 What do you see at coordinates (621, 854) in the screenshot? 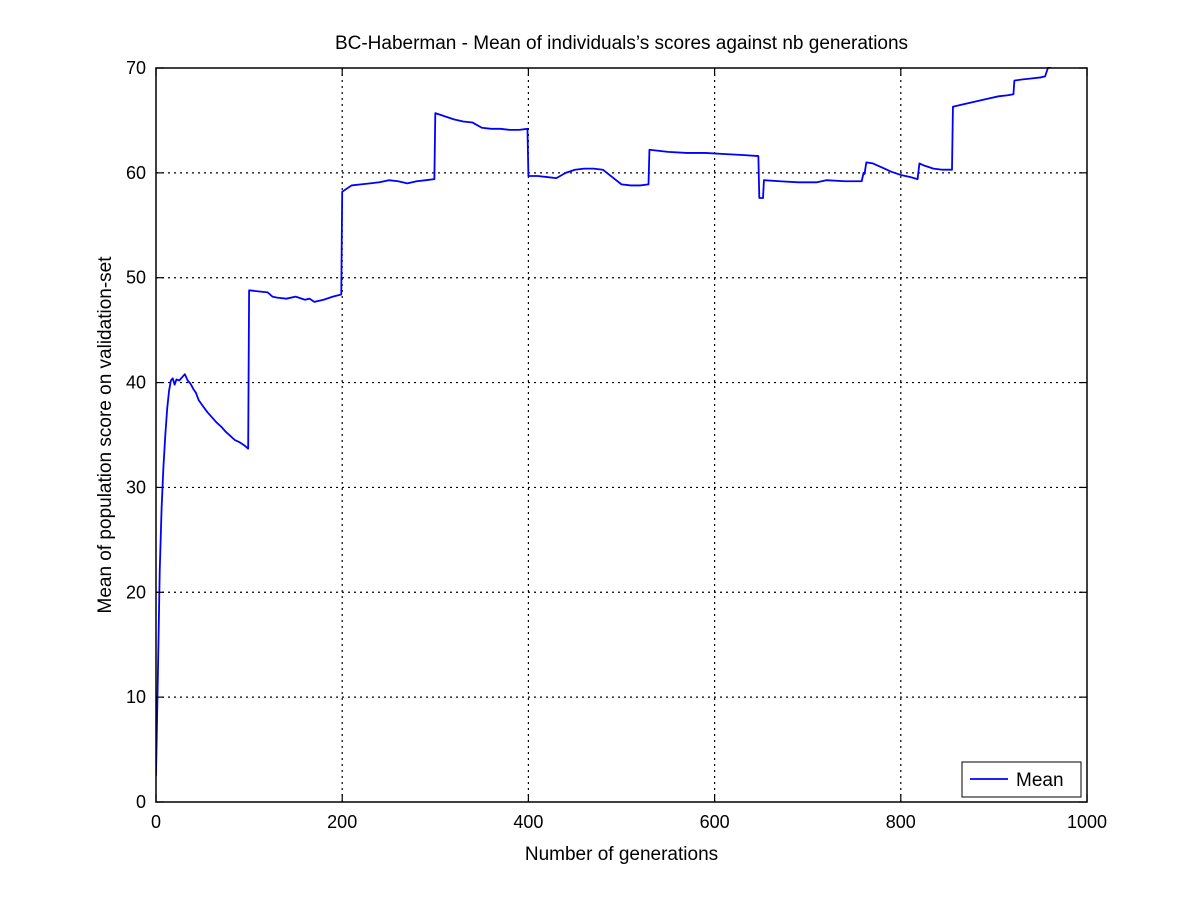
I see `x-axis-label: Number of generations` at bounding box center [621, 854].